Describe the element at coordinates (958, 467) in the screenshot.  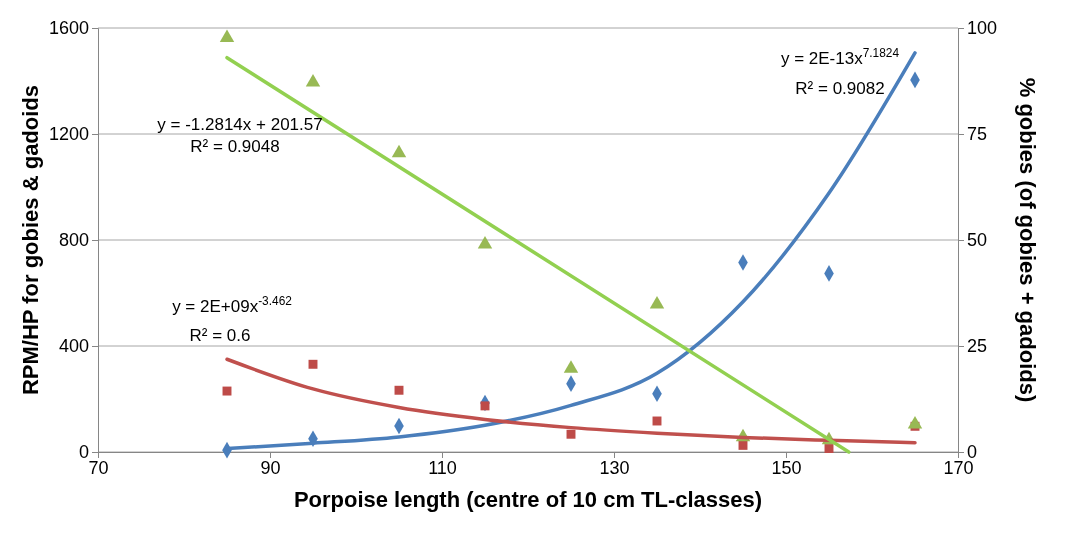
I see `x-tick-label: 170` at that location.